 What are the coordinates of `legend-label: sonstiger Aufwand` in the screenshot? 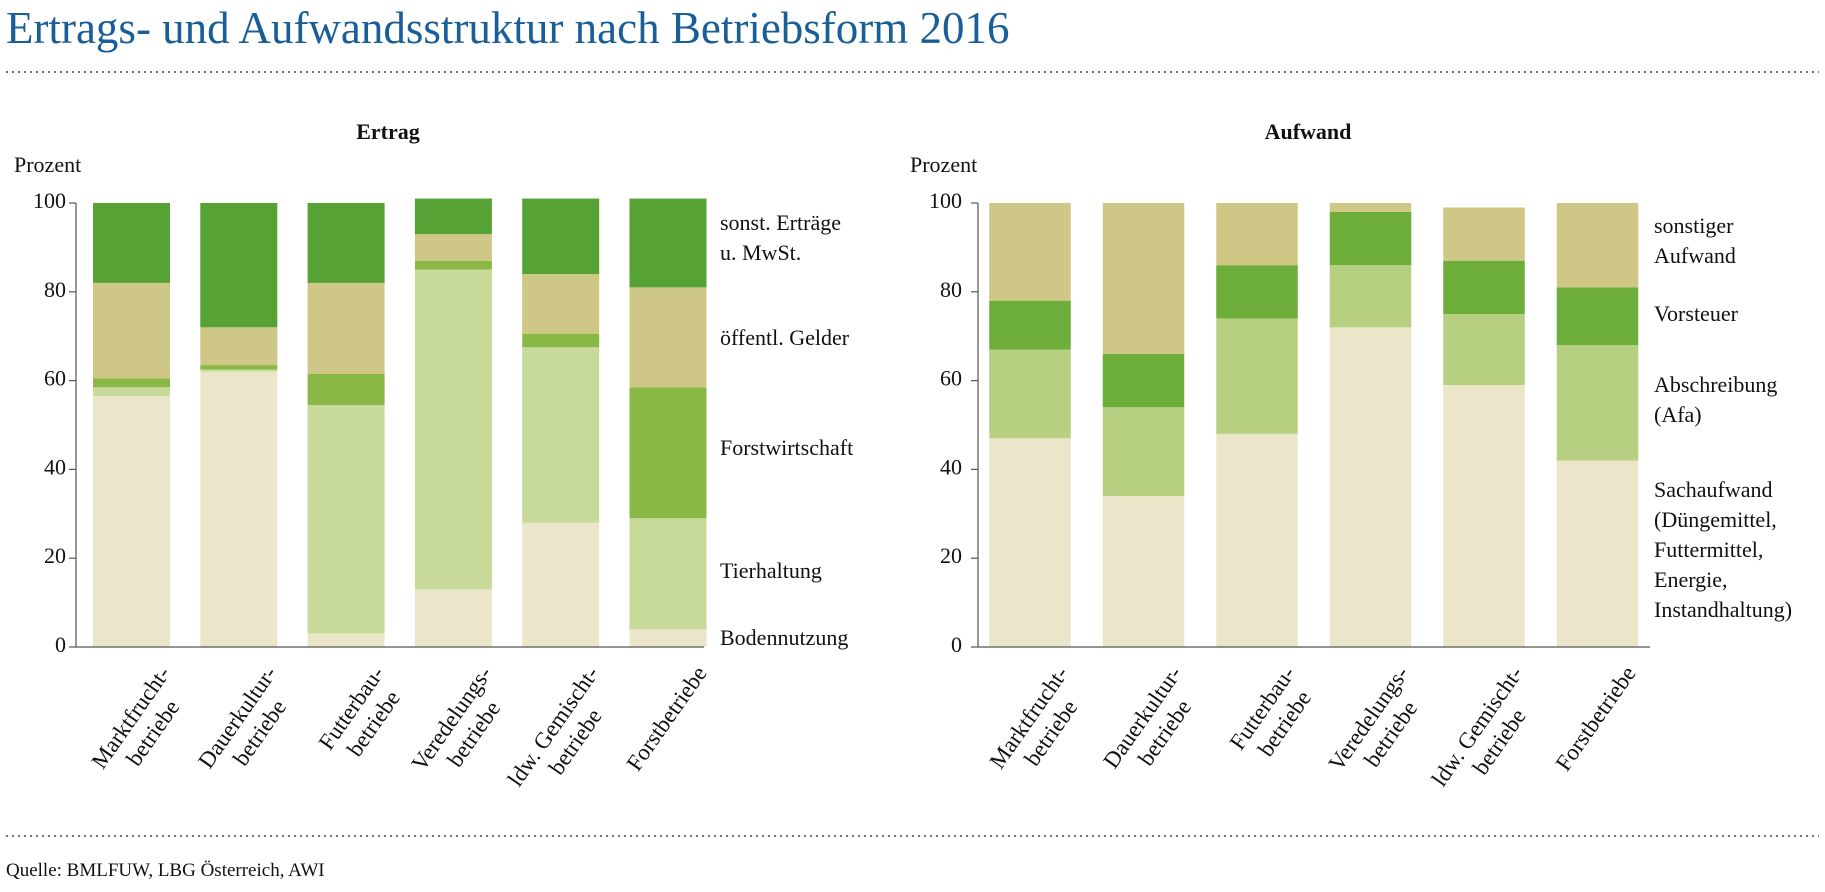 It's located at (1695, 240).